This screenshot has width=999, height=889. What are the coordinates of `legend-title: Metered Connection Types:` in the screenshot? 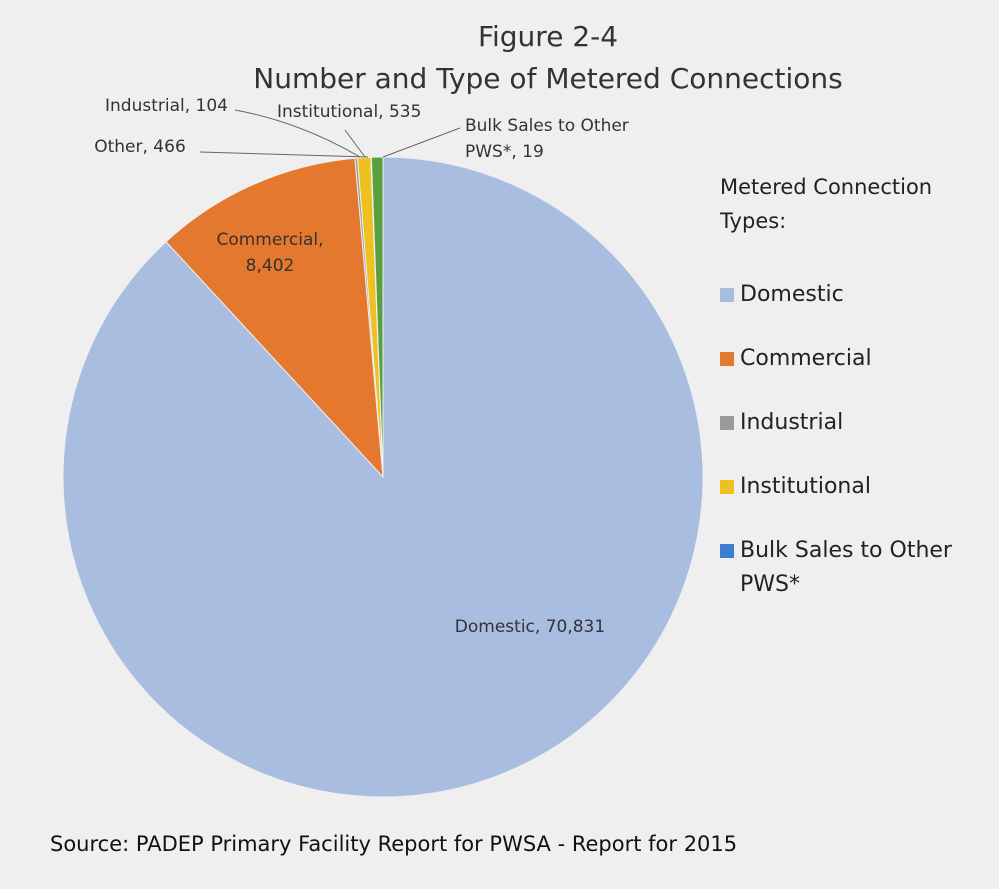 It's located at (826, 204).